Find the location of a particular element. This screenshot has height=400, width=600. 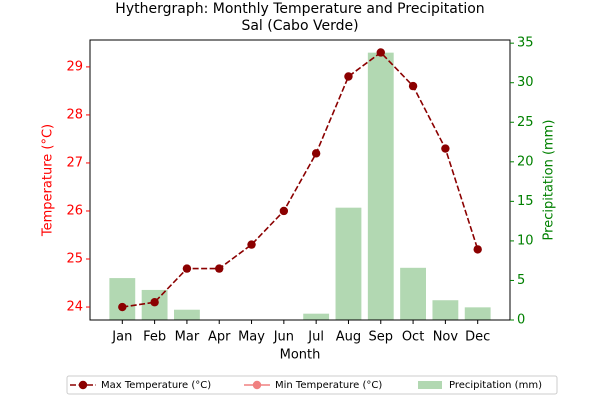

x-tick-label: May is located at coordinates (251, 337).